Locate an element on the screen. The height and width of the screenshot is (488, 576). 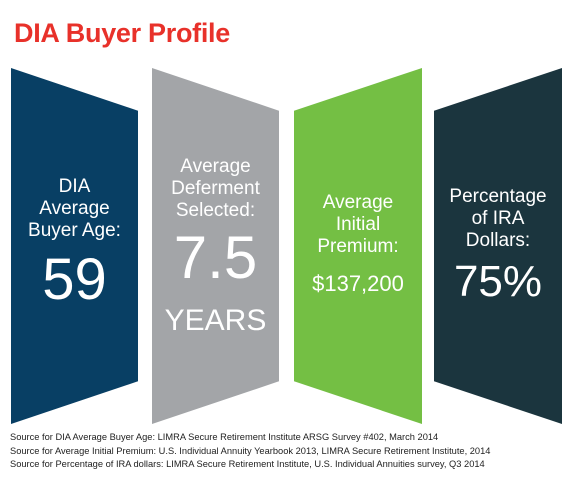
deferment-unit: YEARS is located at coordinates (215, 320).